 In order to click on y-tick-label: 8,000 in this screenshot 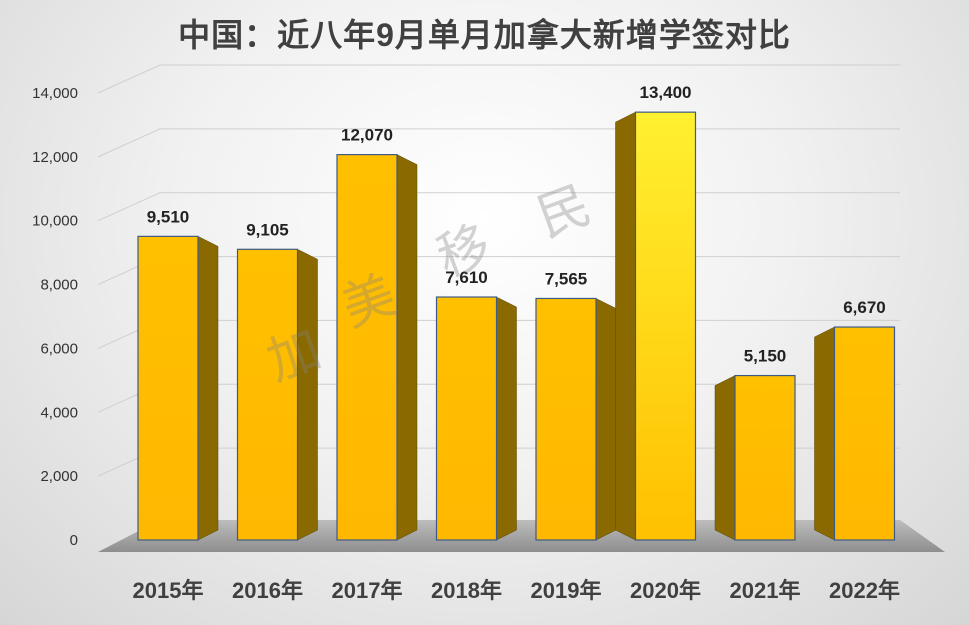, I will do `click(59, 285)`.